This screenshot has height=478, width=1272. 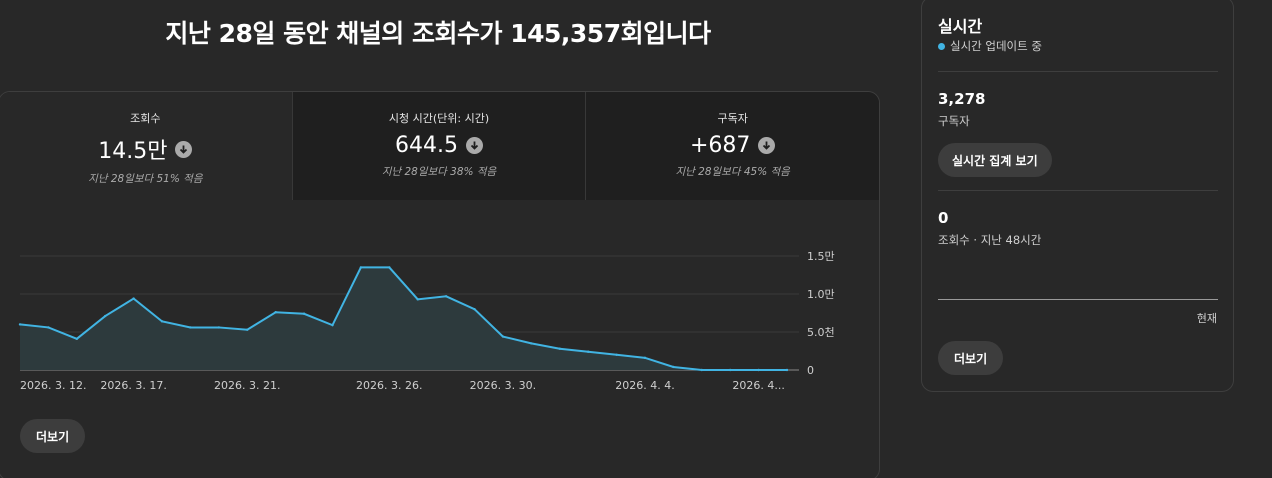 What do you see at coordinates (996, 46) in the screenshot?
I see `live-status-text: 실시간 업데이트 중` at bounding box center [996, 46].